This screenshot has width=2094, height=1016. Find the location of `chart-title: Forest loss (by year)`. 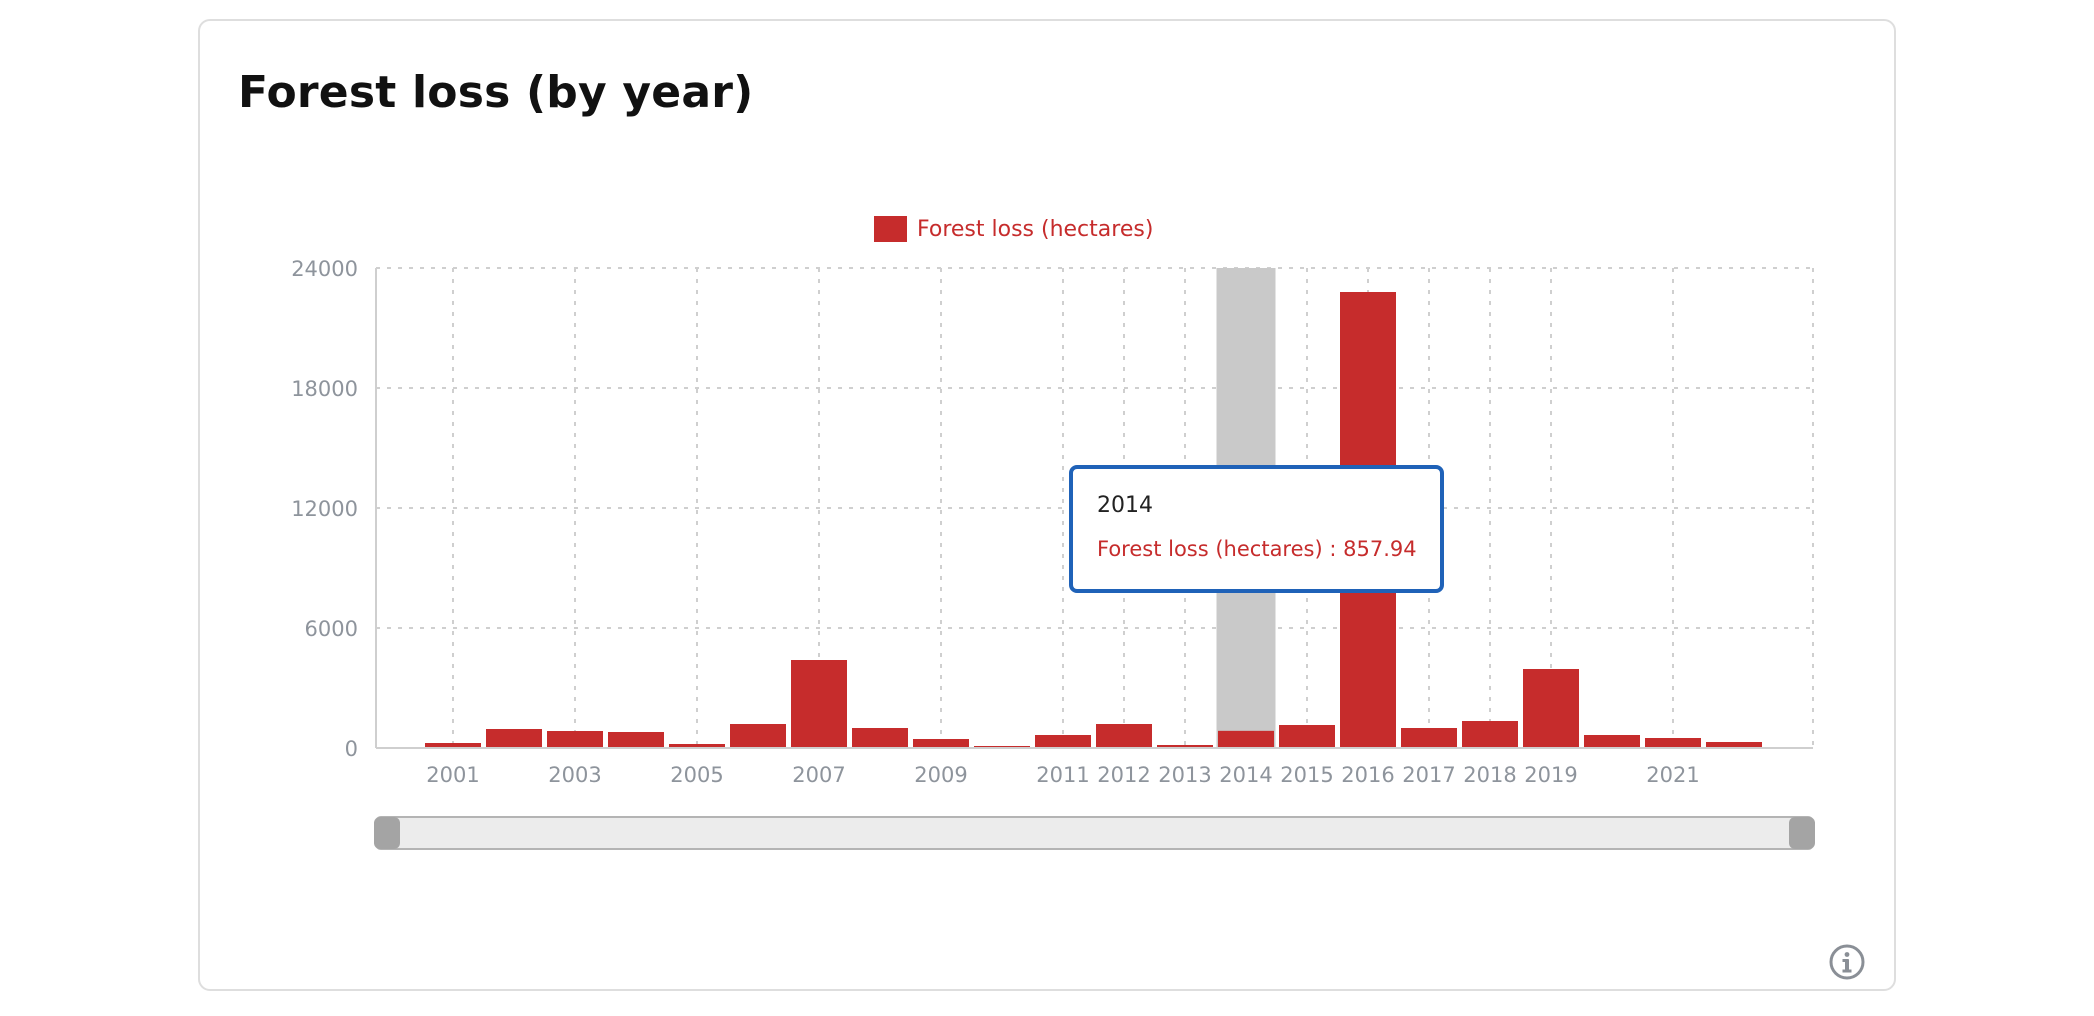

chart-title: Forest loss (by year) is located at coordinates (496, 92).